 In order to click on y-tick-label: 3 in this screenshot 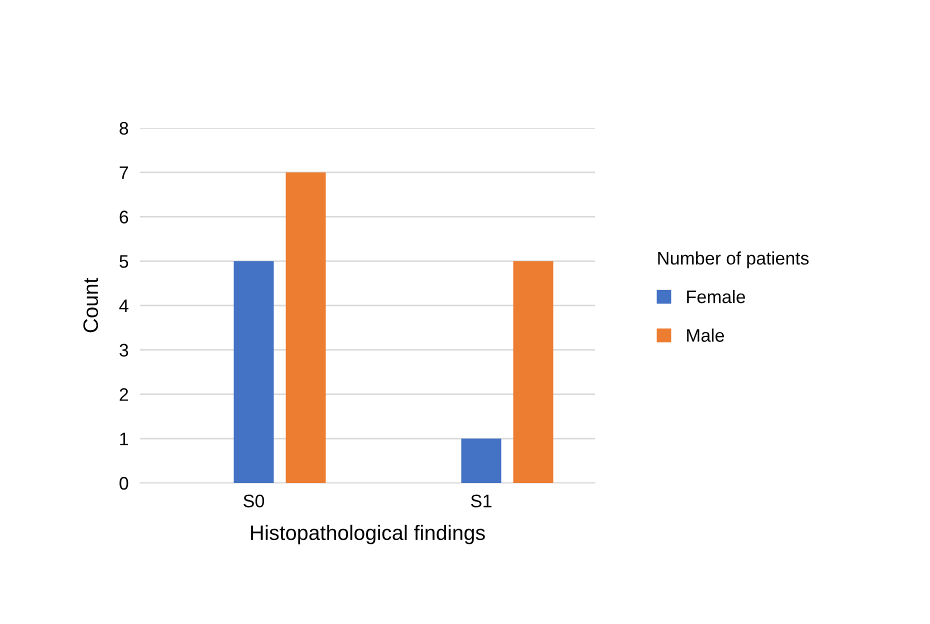, I will do `click(124, 350)`.